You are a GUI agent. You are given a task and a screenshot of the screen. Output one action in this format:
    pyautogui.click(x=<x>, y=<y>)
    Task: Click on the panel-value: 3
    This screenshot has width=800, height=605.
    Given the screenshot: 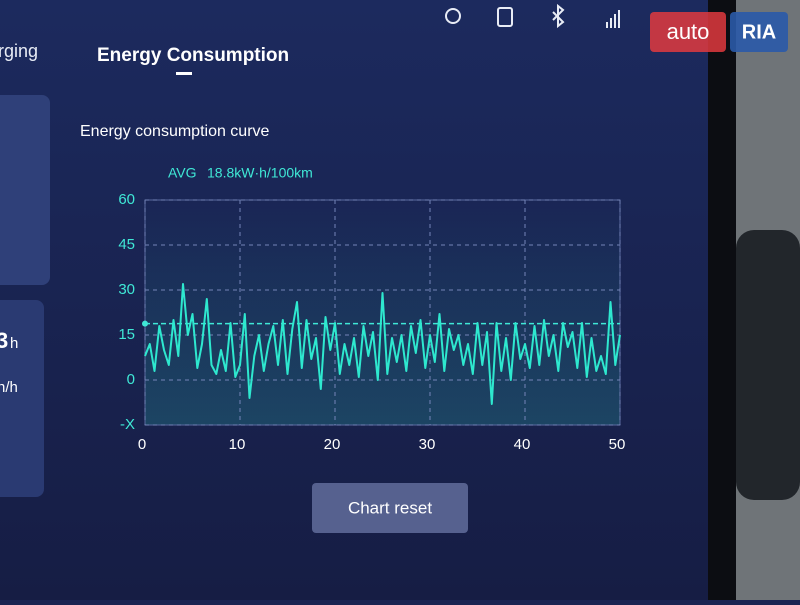 What is the action you would take?
    pyautogui.click(x=4, y=340)
    